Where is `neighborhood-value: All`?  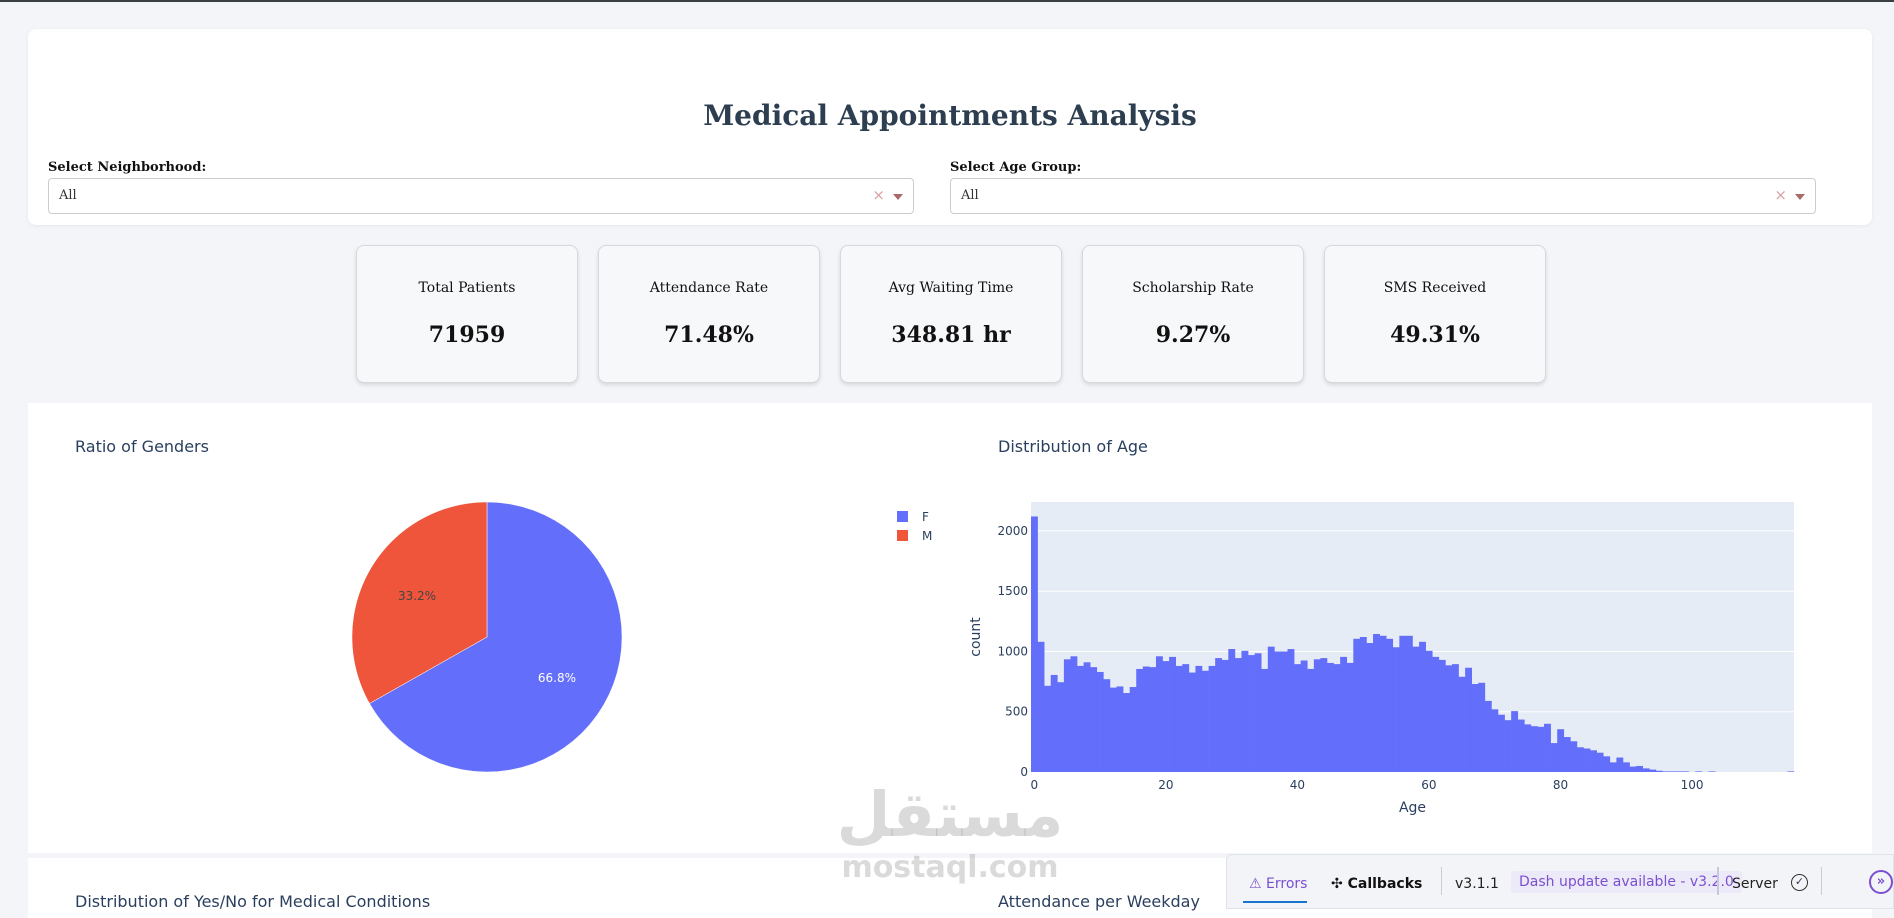
neighborhood-value: All is located at coordinates (68, 195).